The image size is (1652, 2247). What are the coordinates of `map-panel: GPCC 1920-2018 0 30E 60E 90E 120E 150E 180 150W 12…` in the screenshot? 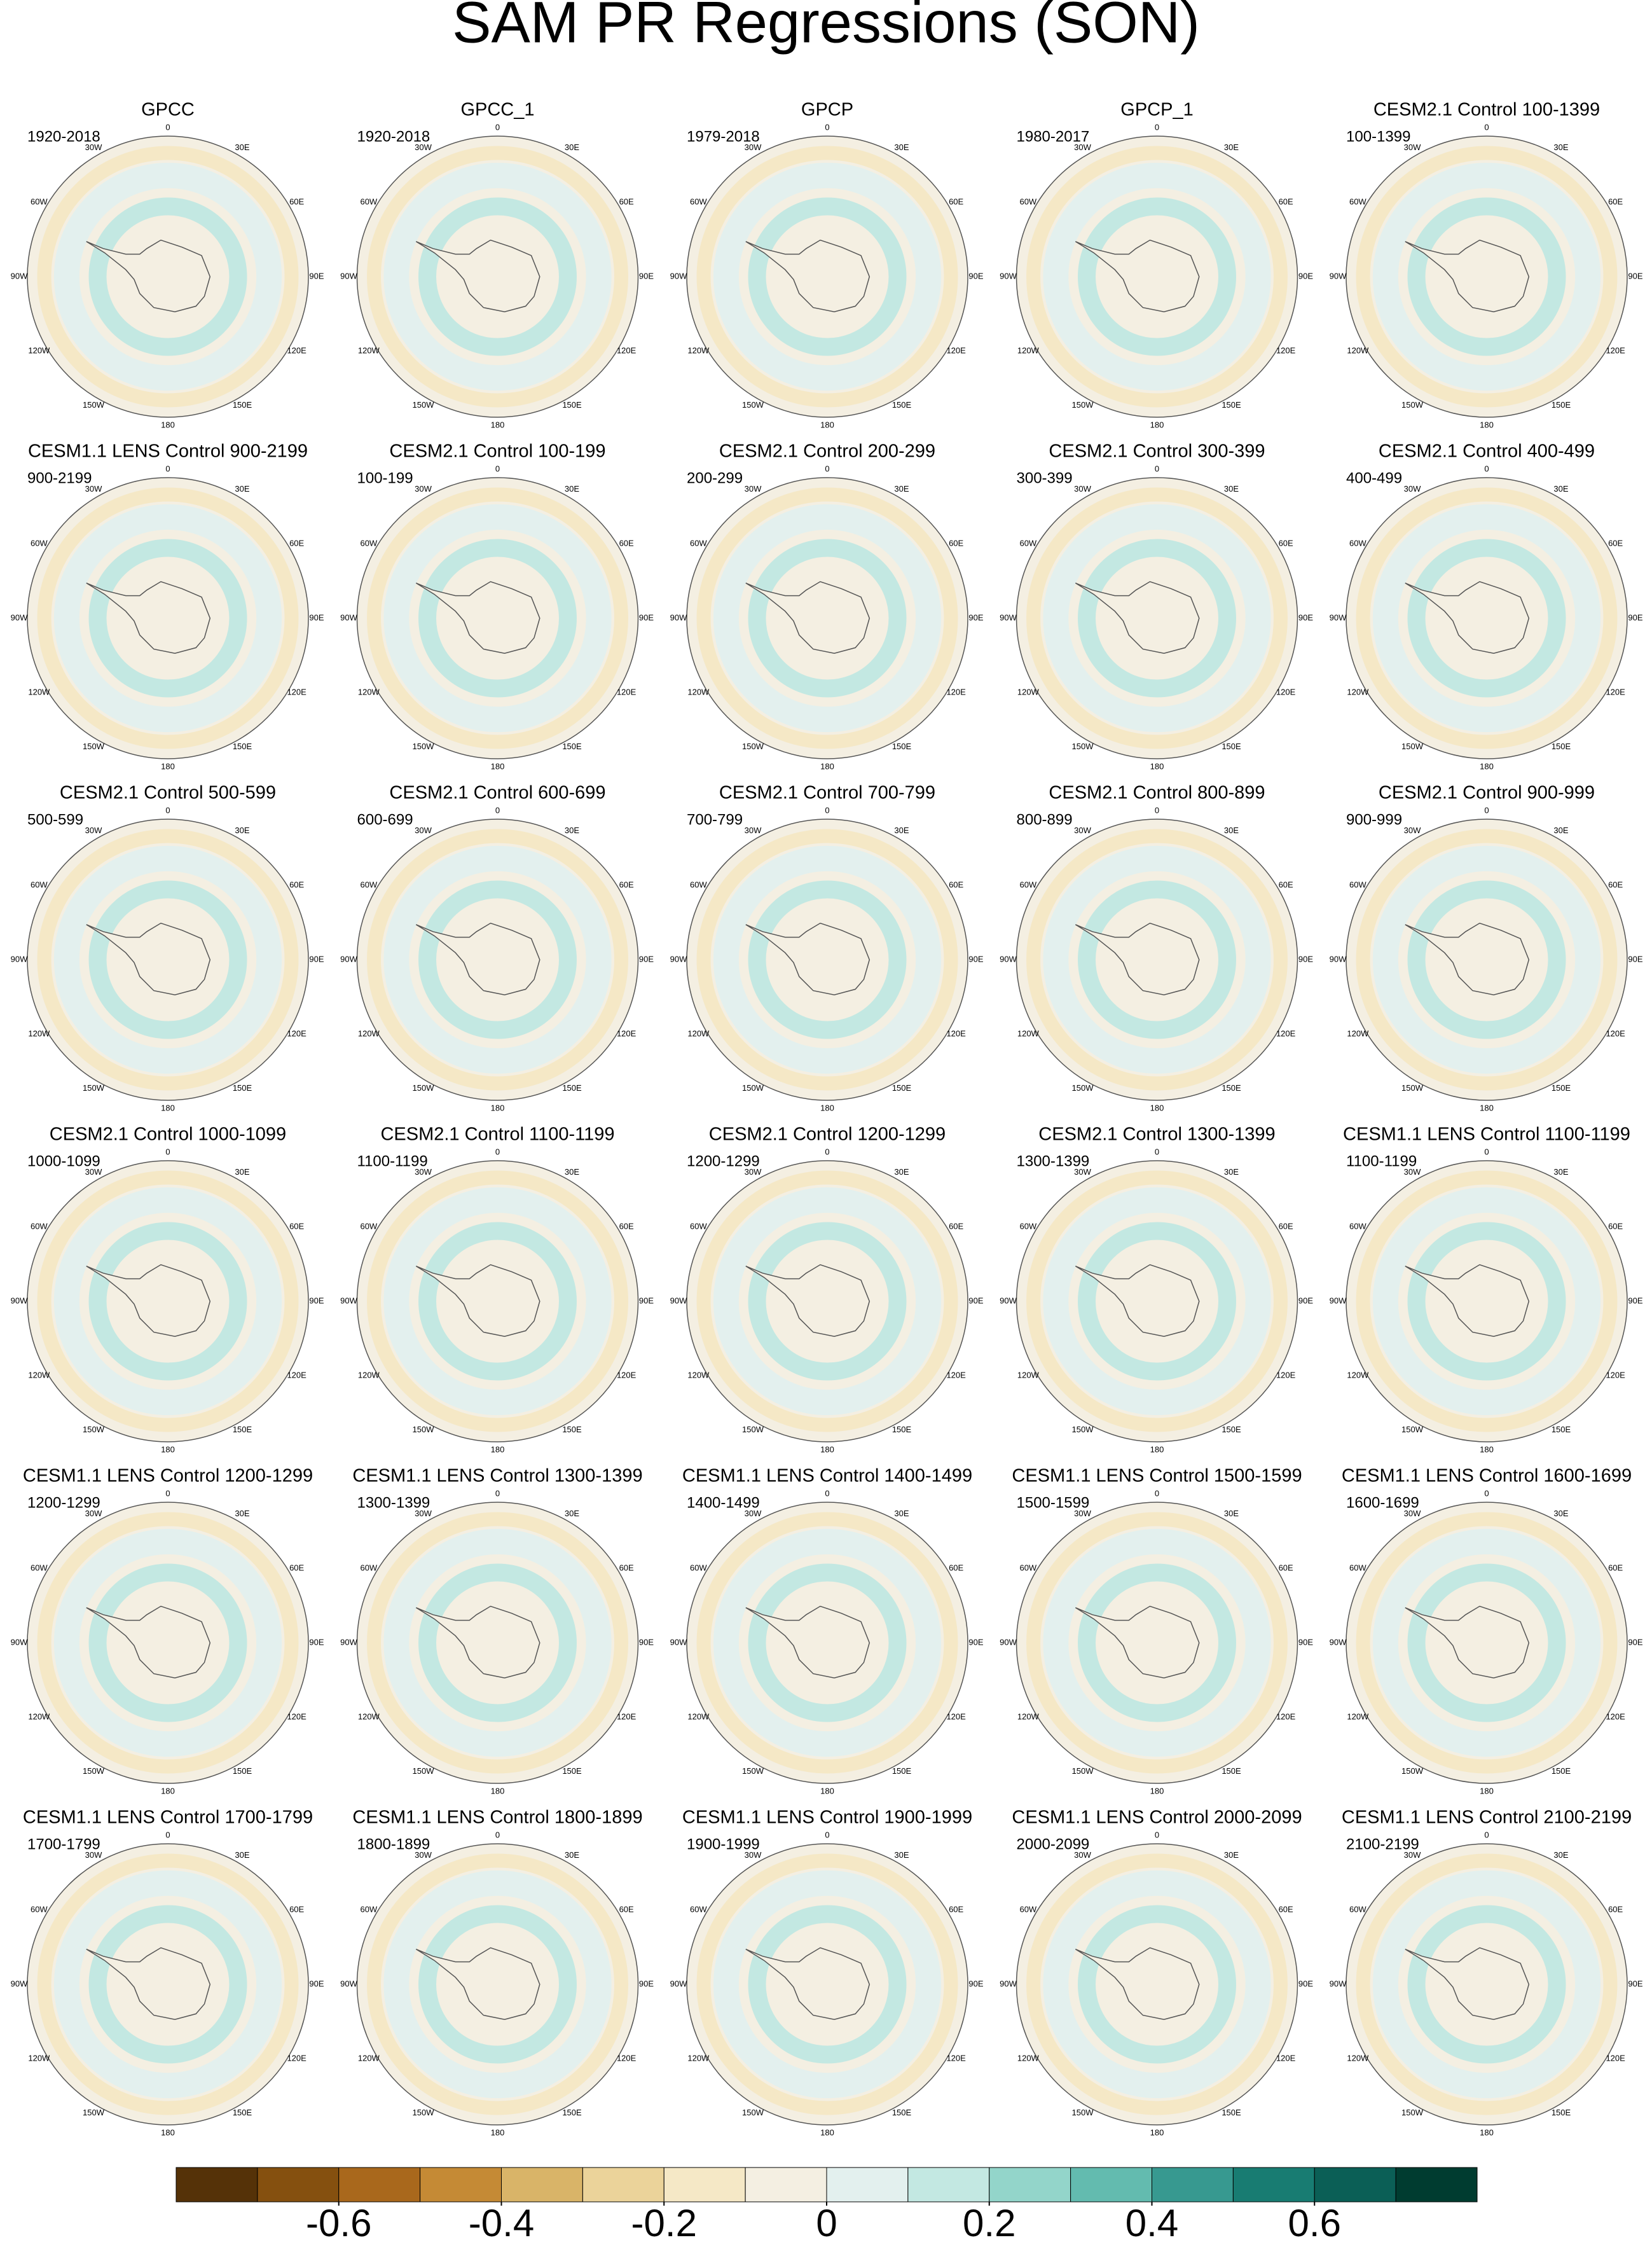 It's located at (167, 265).